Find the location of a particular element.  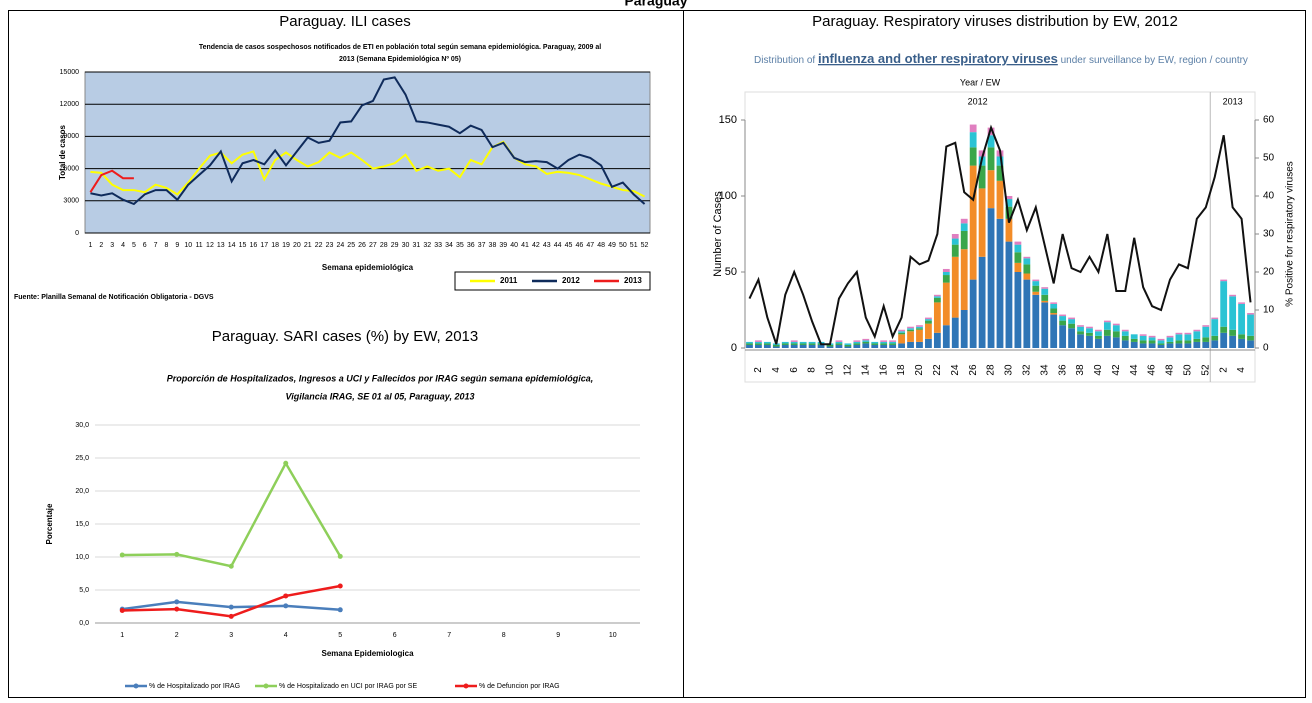

y-tick-label: 150 is located at coordinates (728, 120).